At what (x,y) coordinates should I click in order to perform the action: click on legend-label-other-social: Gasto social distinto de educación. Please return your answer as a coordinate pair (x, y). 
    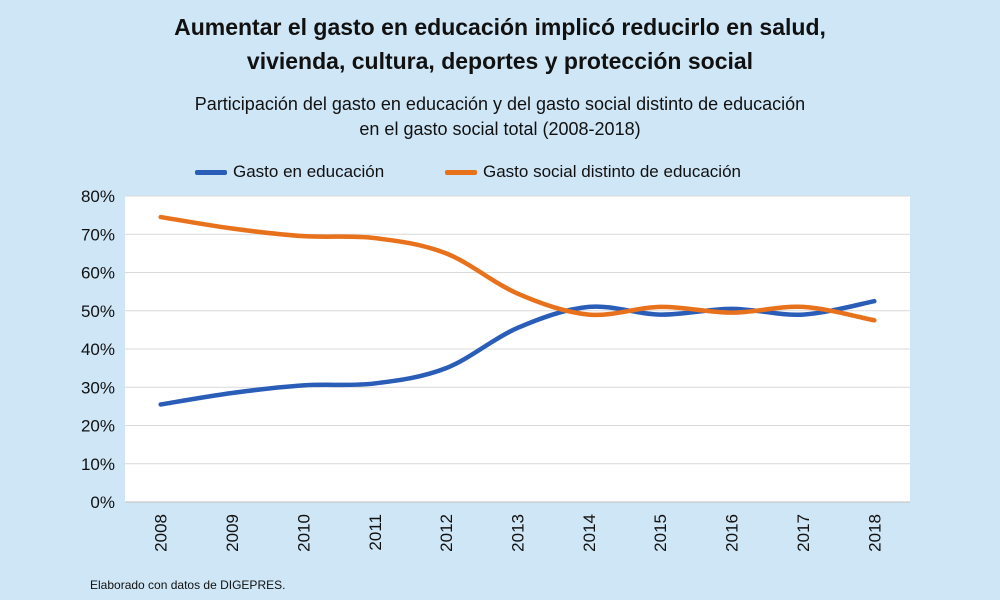
    Looking at the image, I should click on (612, 171).